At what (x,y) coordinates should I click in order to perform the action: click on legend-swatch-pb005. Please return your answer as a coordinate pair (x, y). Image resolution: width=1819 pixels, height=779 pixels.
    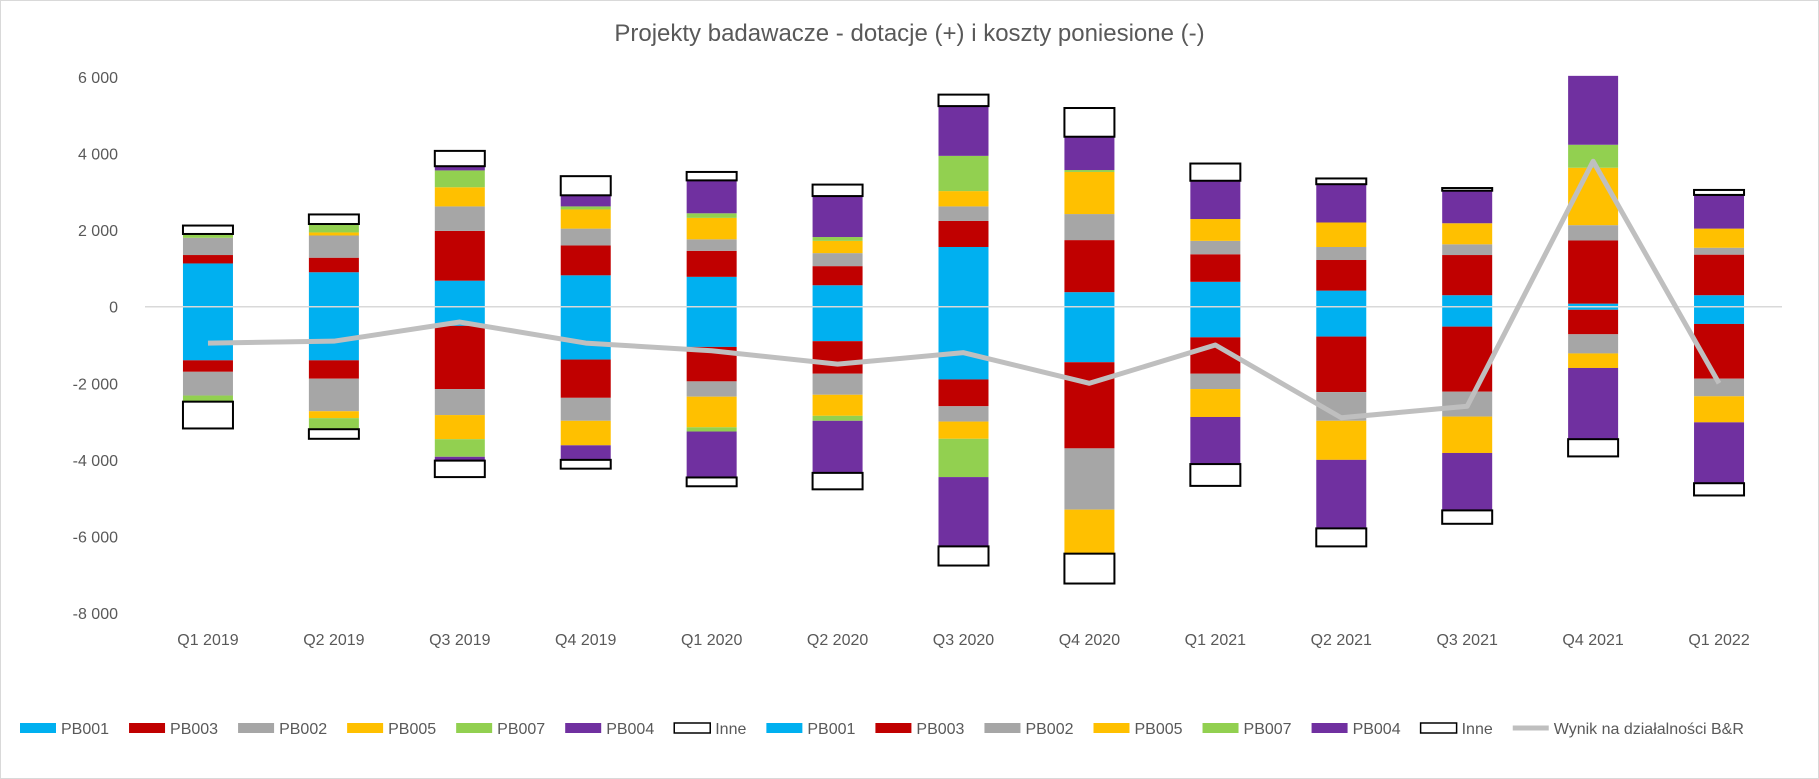
    Looking at the image, I should click on (365, 728).